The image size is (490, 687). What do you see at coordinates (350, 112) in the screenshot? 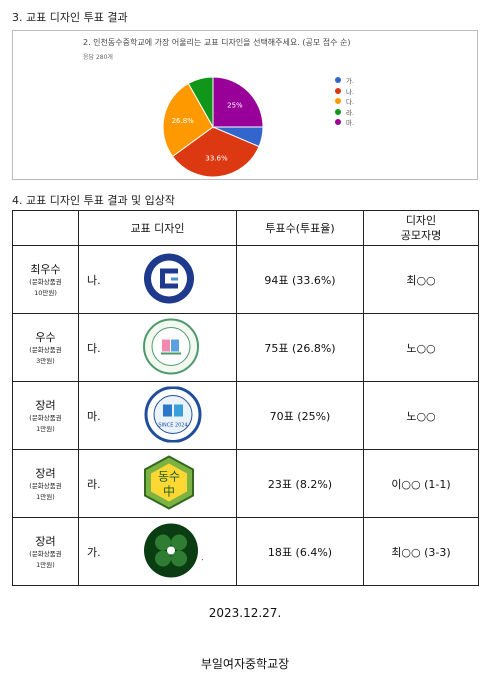
I see `legend-label: 라.` at bounding box center [350, 112].